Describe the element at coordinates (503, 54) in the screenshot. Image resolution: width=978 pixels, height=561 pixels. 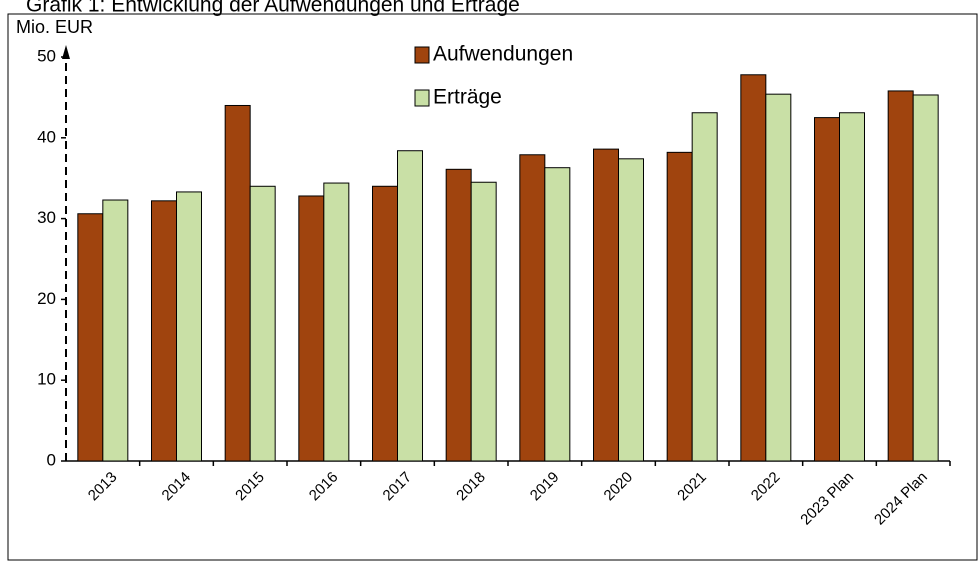
I see `legend-label: Aufwendungen` at that location.